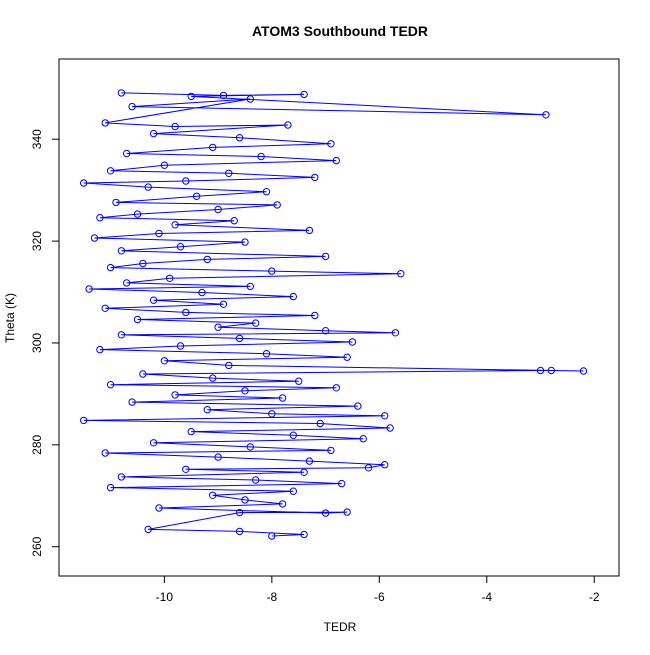 The height and width of the screenshot is (655, 650). Describe the element at coordinates (486, 597) in the screenshot. I see `x-tick-label: -4` at that location.